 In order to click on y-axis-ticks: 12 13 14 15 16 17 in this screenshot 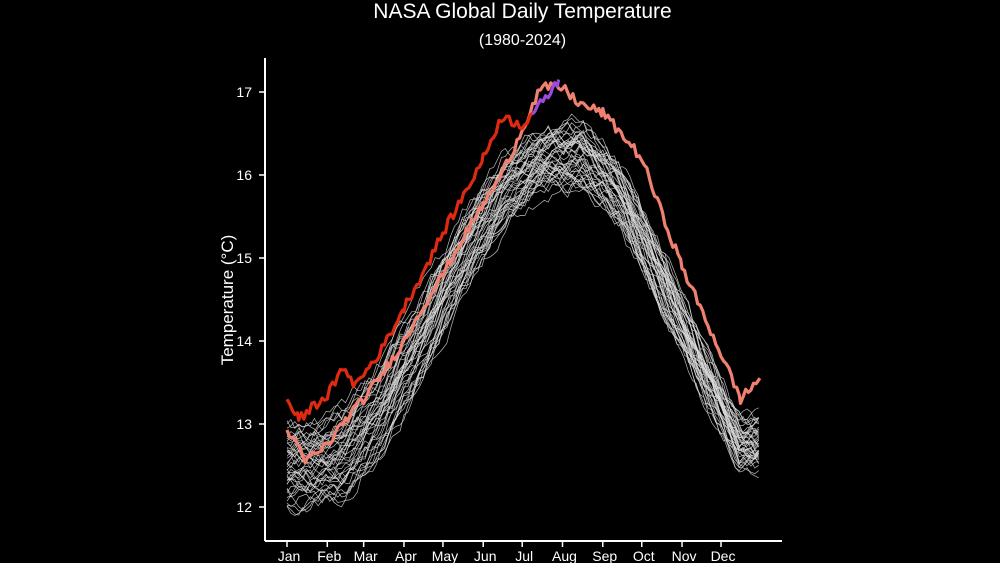, I will do `click(250, 299)`.